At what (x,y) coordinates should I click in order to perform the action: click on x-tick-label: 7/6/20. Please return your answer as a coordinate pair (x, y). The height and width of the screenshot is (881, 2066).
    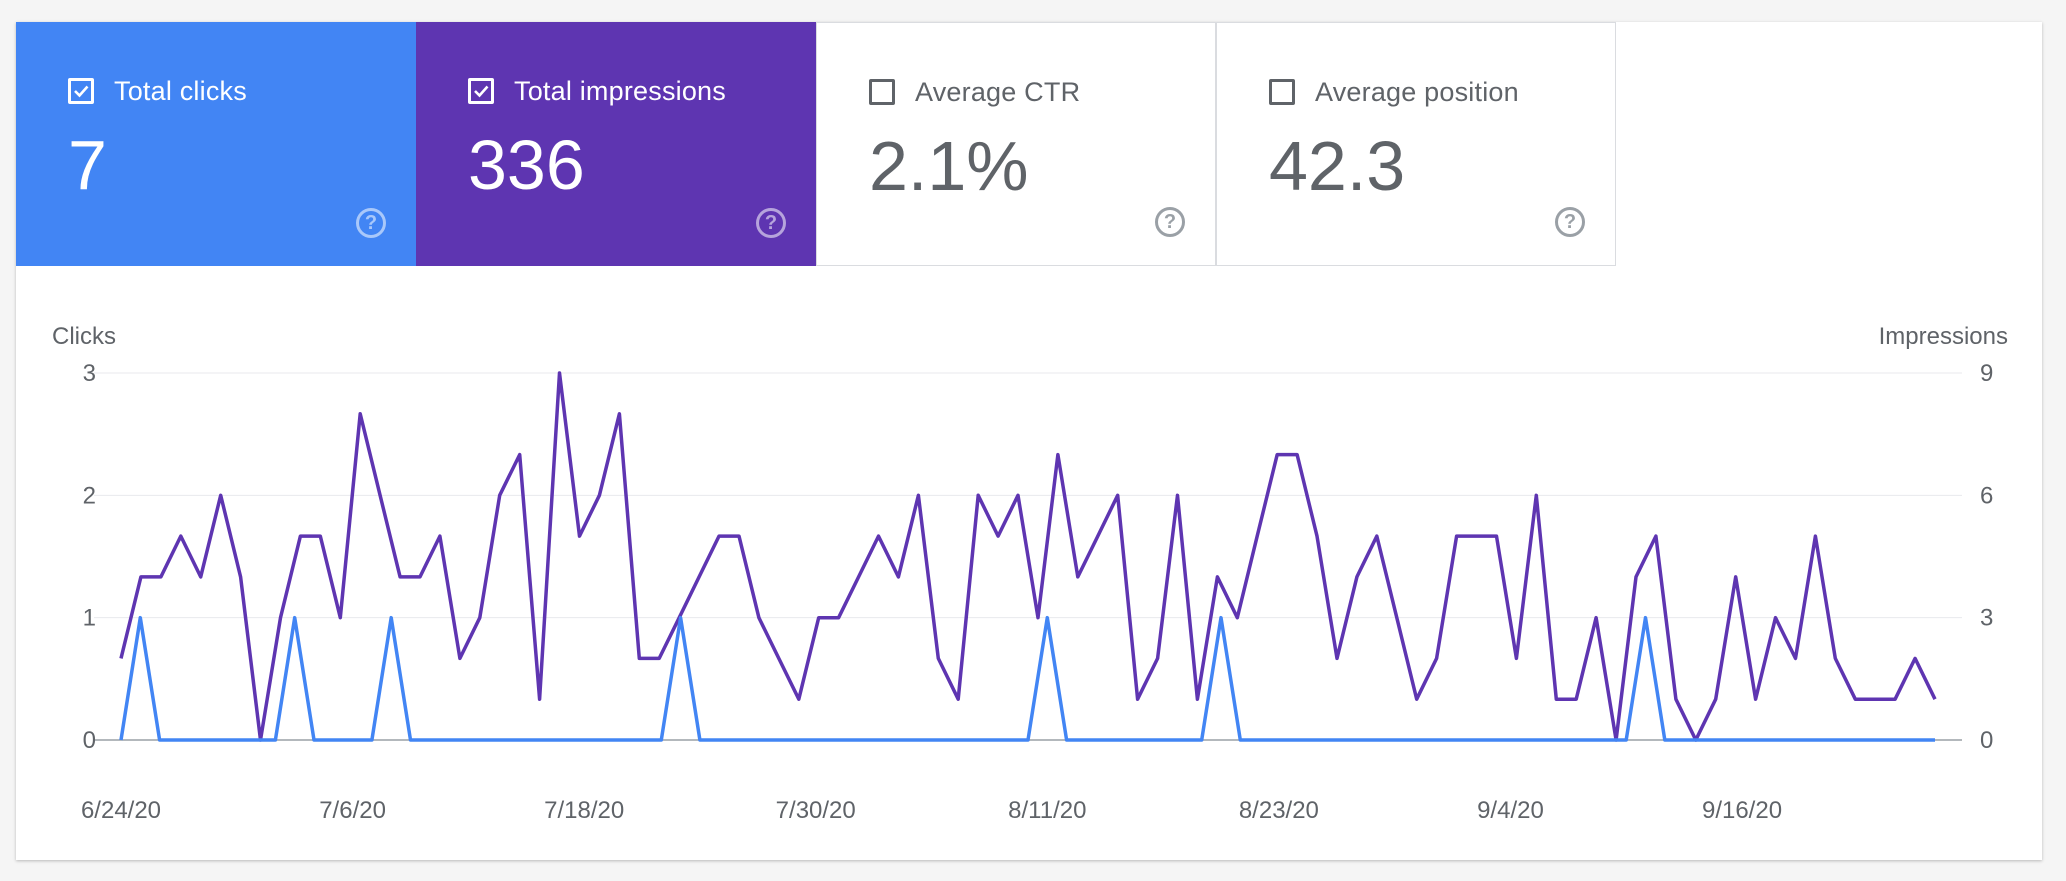
    Looking at the image, I should click on (352, 810).